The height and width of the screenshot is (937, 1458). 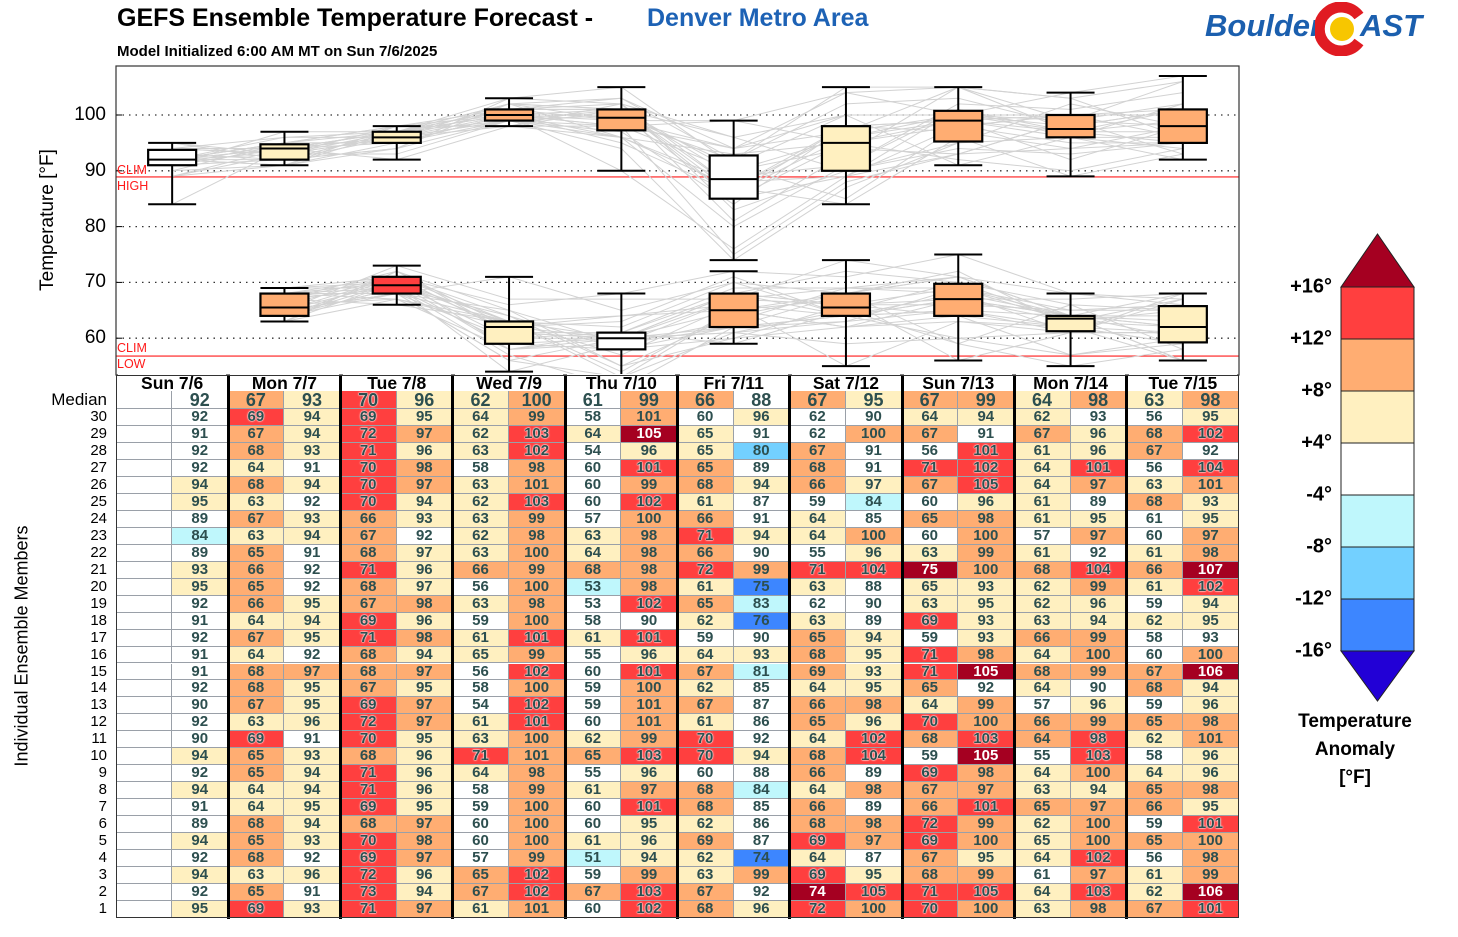 I want to click on median-cell: 62, so click(x=481, y=400).